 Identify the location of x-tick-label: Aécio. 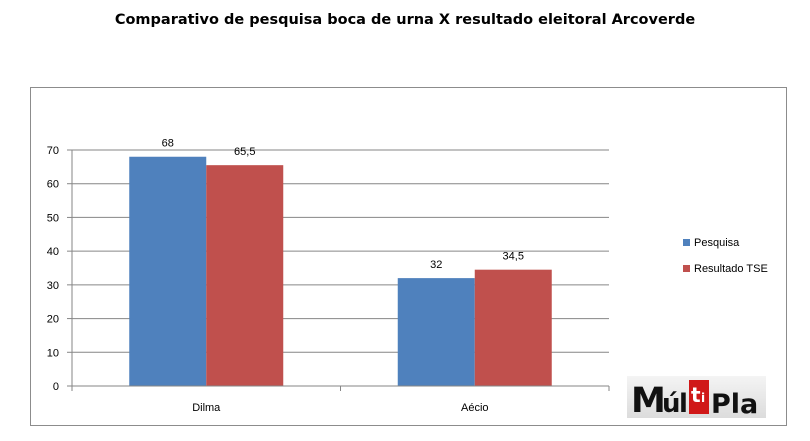
(475, 408).